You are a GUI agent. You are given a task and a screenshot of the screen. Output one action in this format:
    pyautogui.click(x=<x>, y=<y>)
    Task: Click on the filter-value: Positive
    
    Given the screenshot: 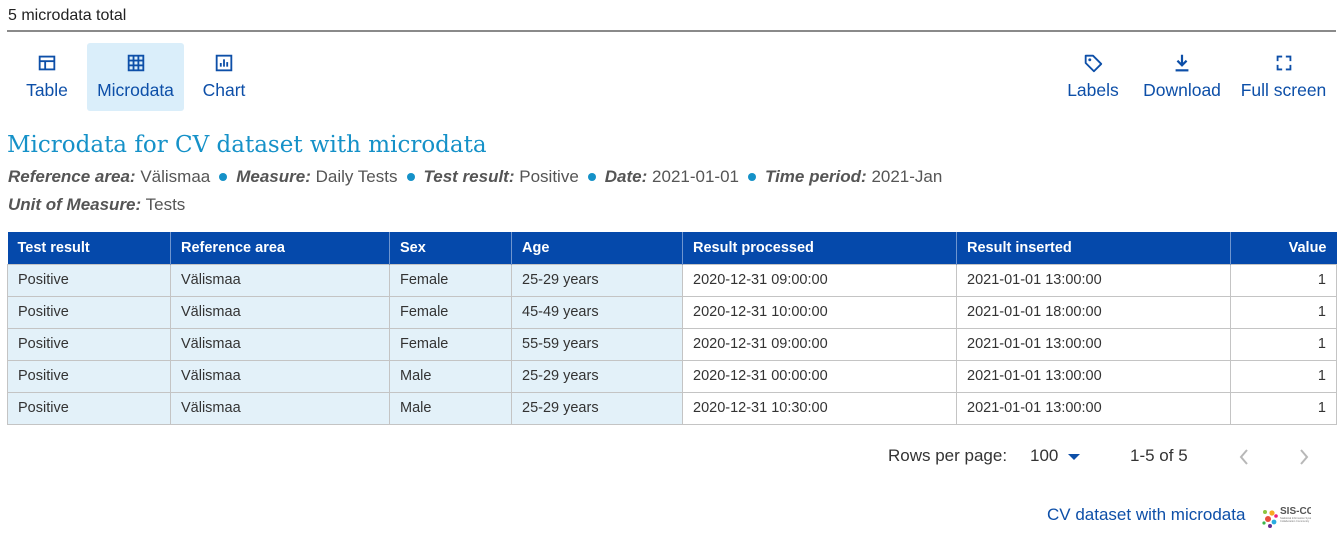 What is the action you would take?
    pyautogui.click(x=549, y=176)
    